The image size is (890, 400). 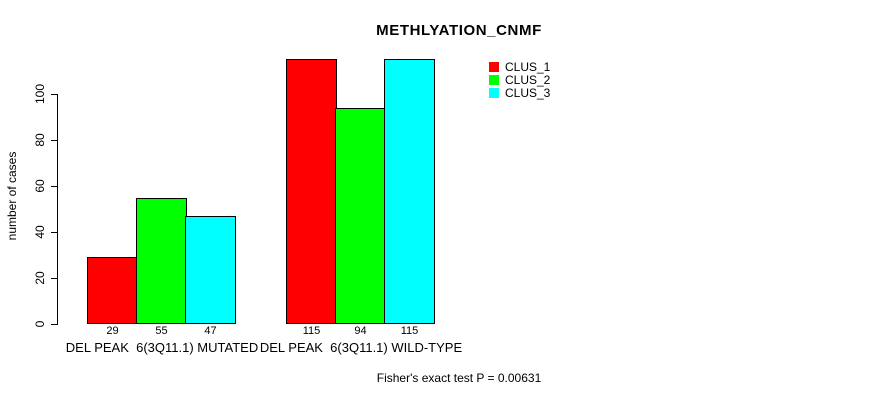 What do you see at coordinates (361, 347) in the screenshot?
I see `group-label: DEL PEAK 6(3Q11.1) WILD-TYPE` at bounding box center [361, 347].